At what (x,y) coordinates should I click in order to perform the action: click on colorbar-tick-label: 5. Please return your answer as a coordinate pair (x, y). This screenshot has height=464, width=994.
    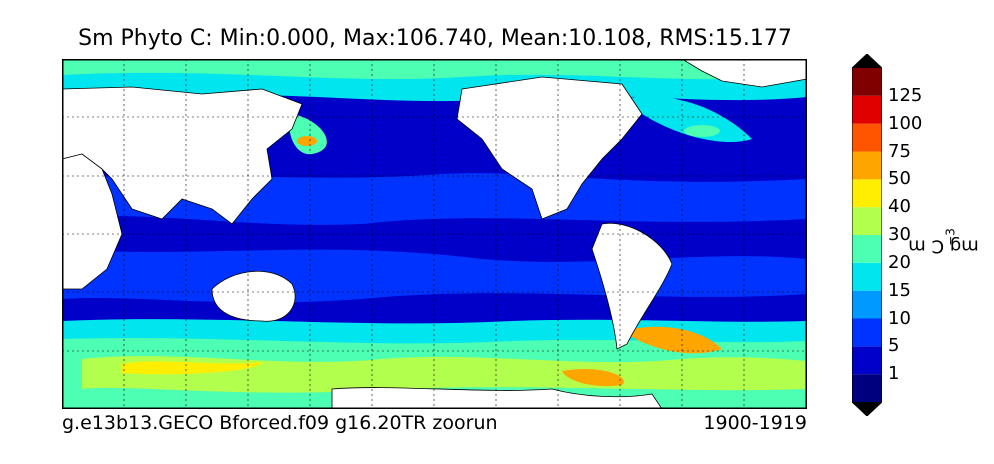
    Looking at the image, I should click on (894, 346).